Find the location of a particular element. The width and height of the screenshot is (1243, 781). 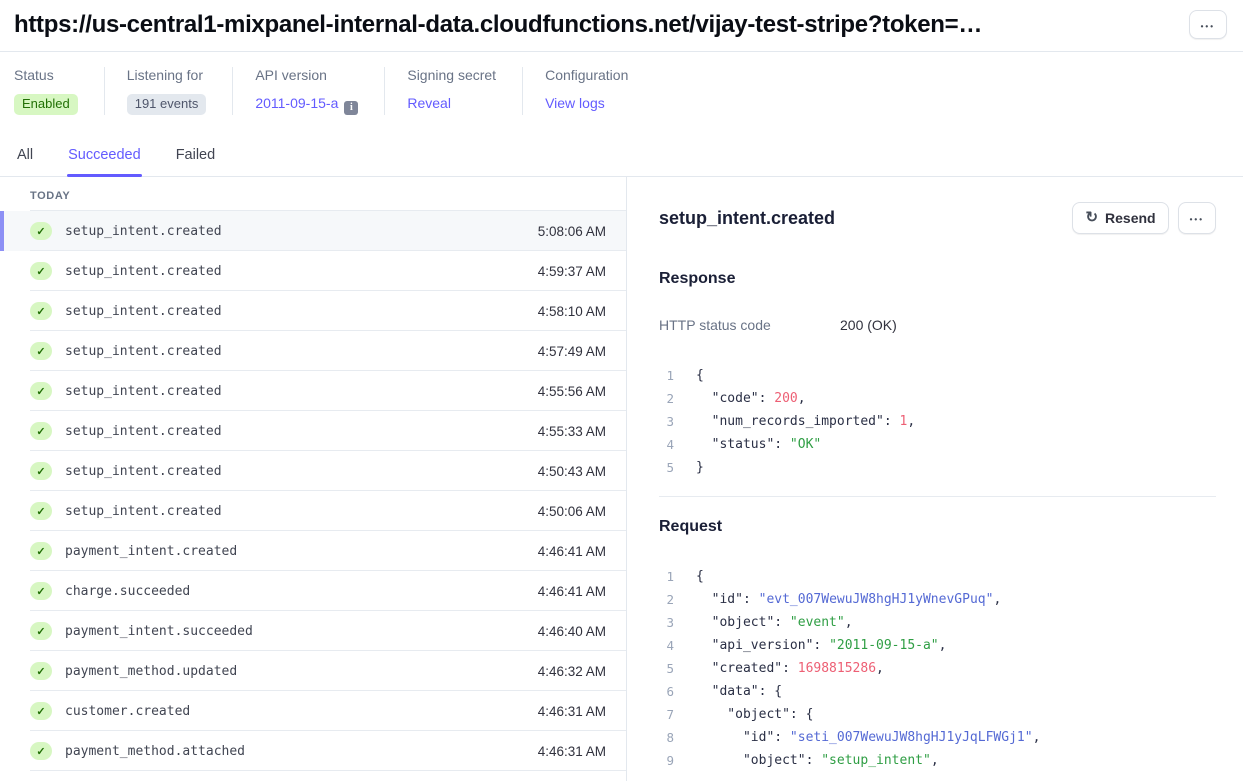

code-text: "id": "evt_007WewuJW8hgHJ1yWnevGPuq", is located at coordinates (849, 599).